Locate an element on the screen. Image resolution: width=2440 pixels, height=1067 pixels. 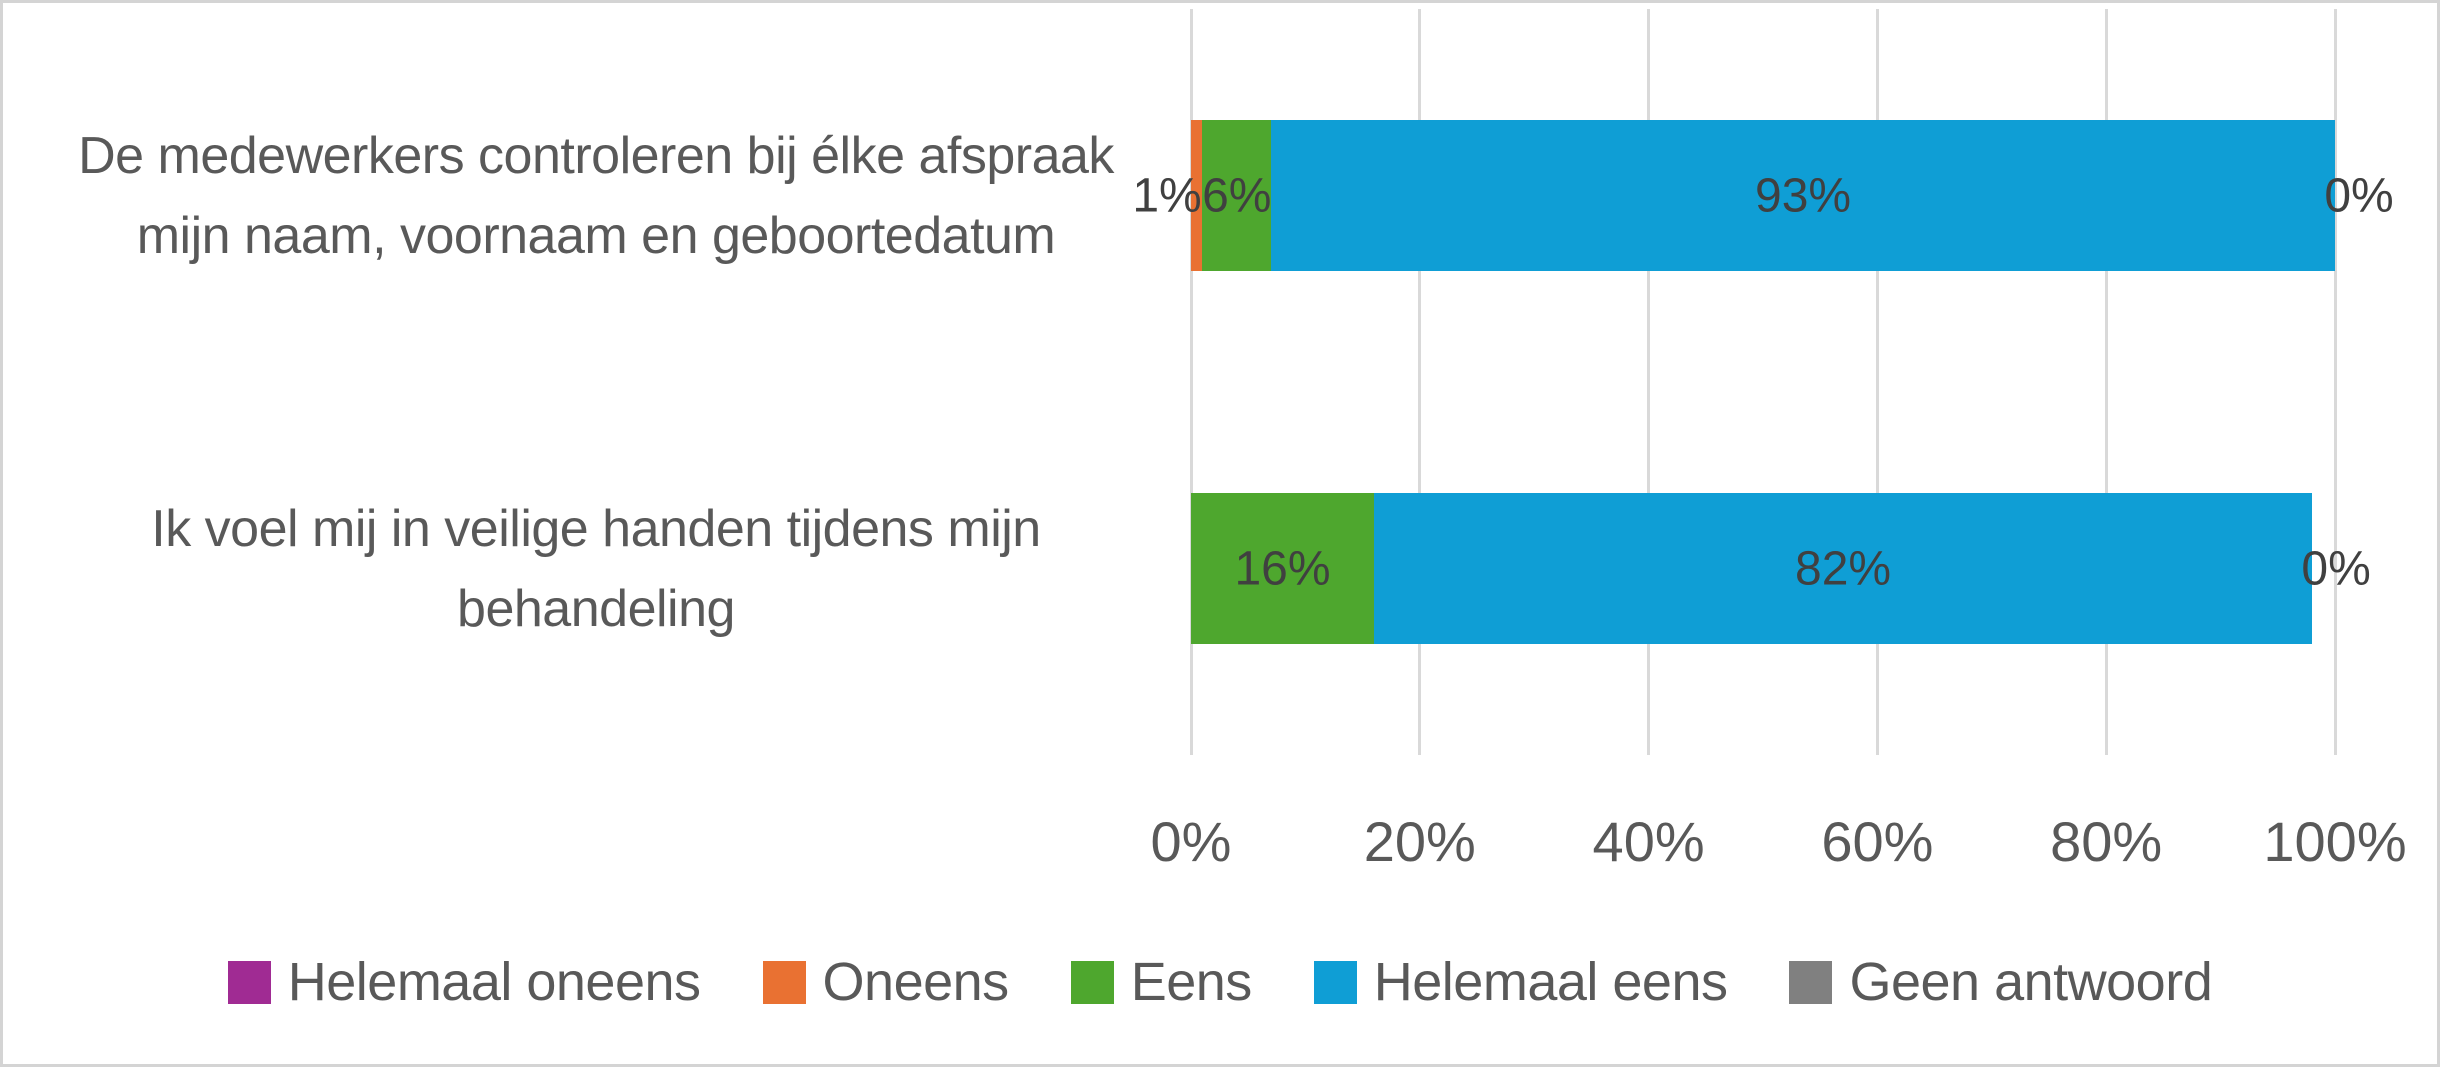
x-axis-tick-label: 40% is located at coordinates (1648, 841).